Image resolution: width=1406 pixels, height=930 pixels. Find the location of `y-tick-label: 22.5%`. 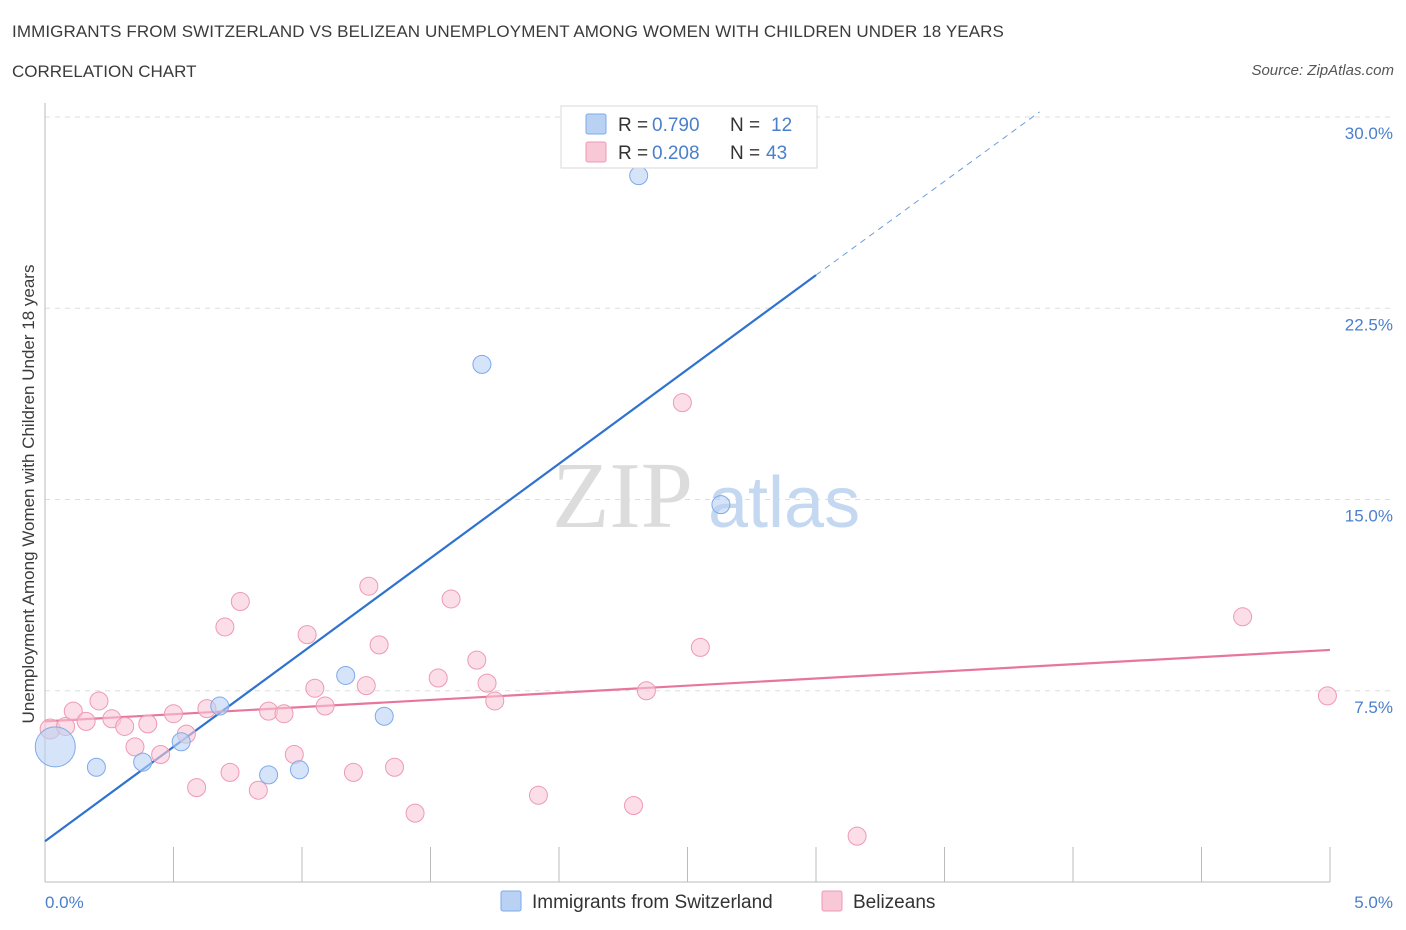

y-tick-label: 22.5% is located at coordinates (1369, 324).